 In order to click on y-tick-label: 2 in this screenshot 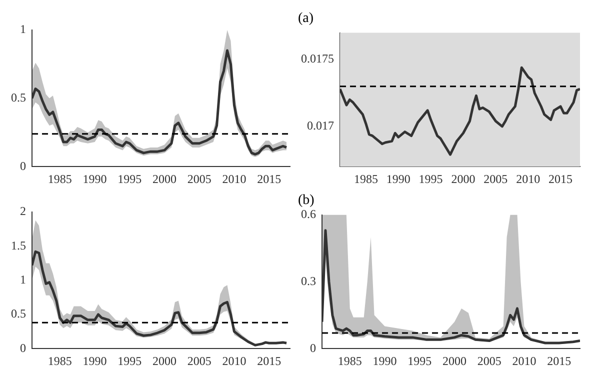, I will do `click(23, 211)`.